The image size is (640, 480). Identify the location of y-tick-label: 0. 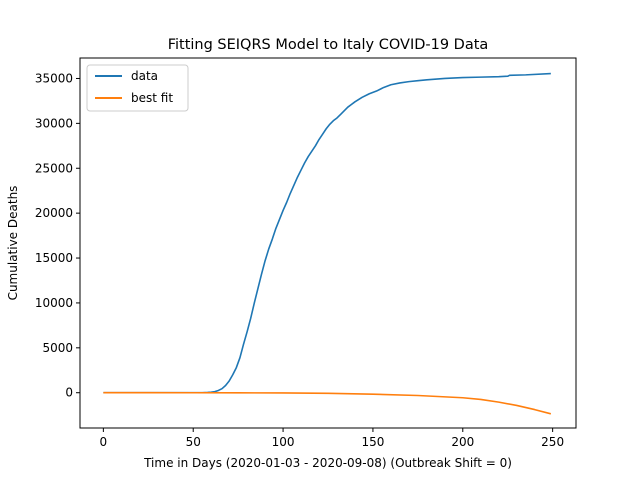
(69, 393).